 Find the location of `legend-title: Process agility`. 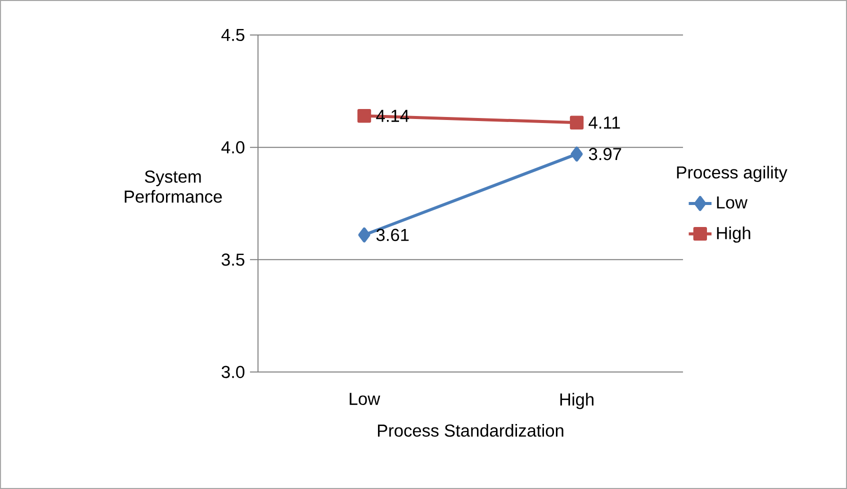

legend-title: Process agility is located at coordinates (732, 174).